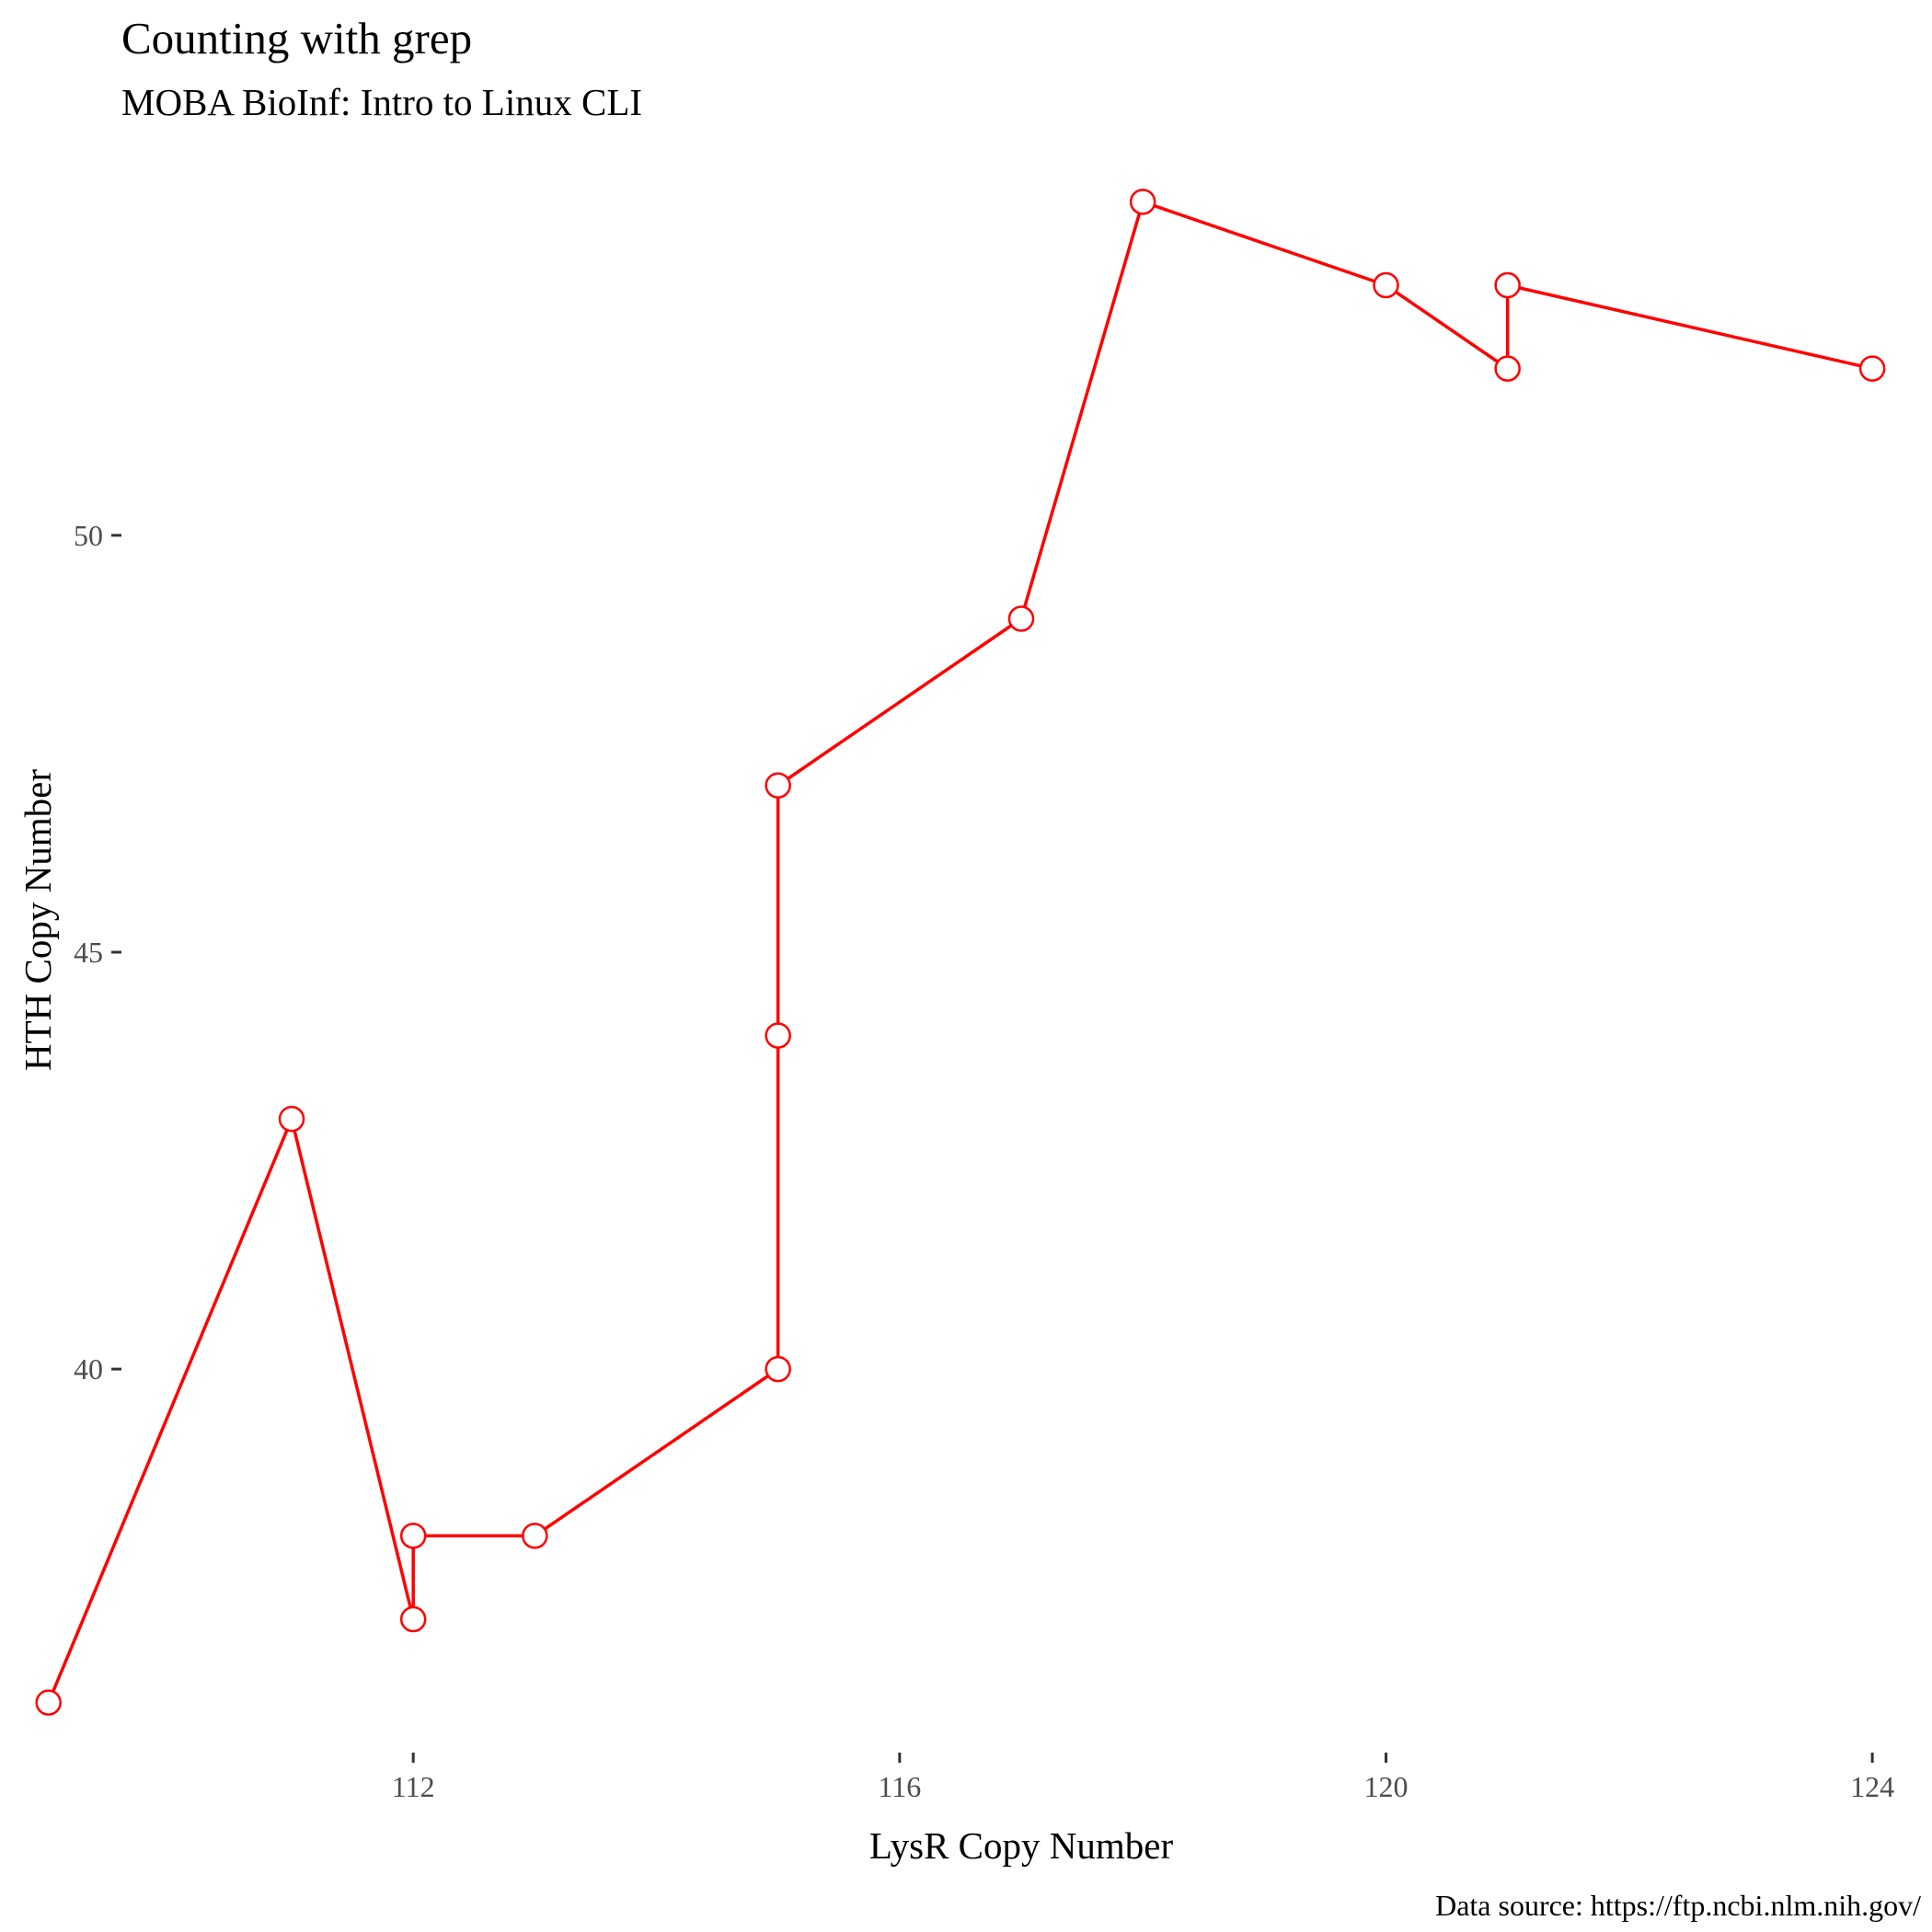  What do you see at coordinates (413, 1786) in the screenshot?
I see `x-tick-label-0: 112` at bounding box center [413, 1786].